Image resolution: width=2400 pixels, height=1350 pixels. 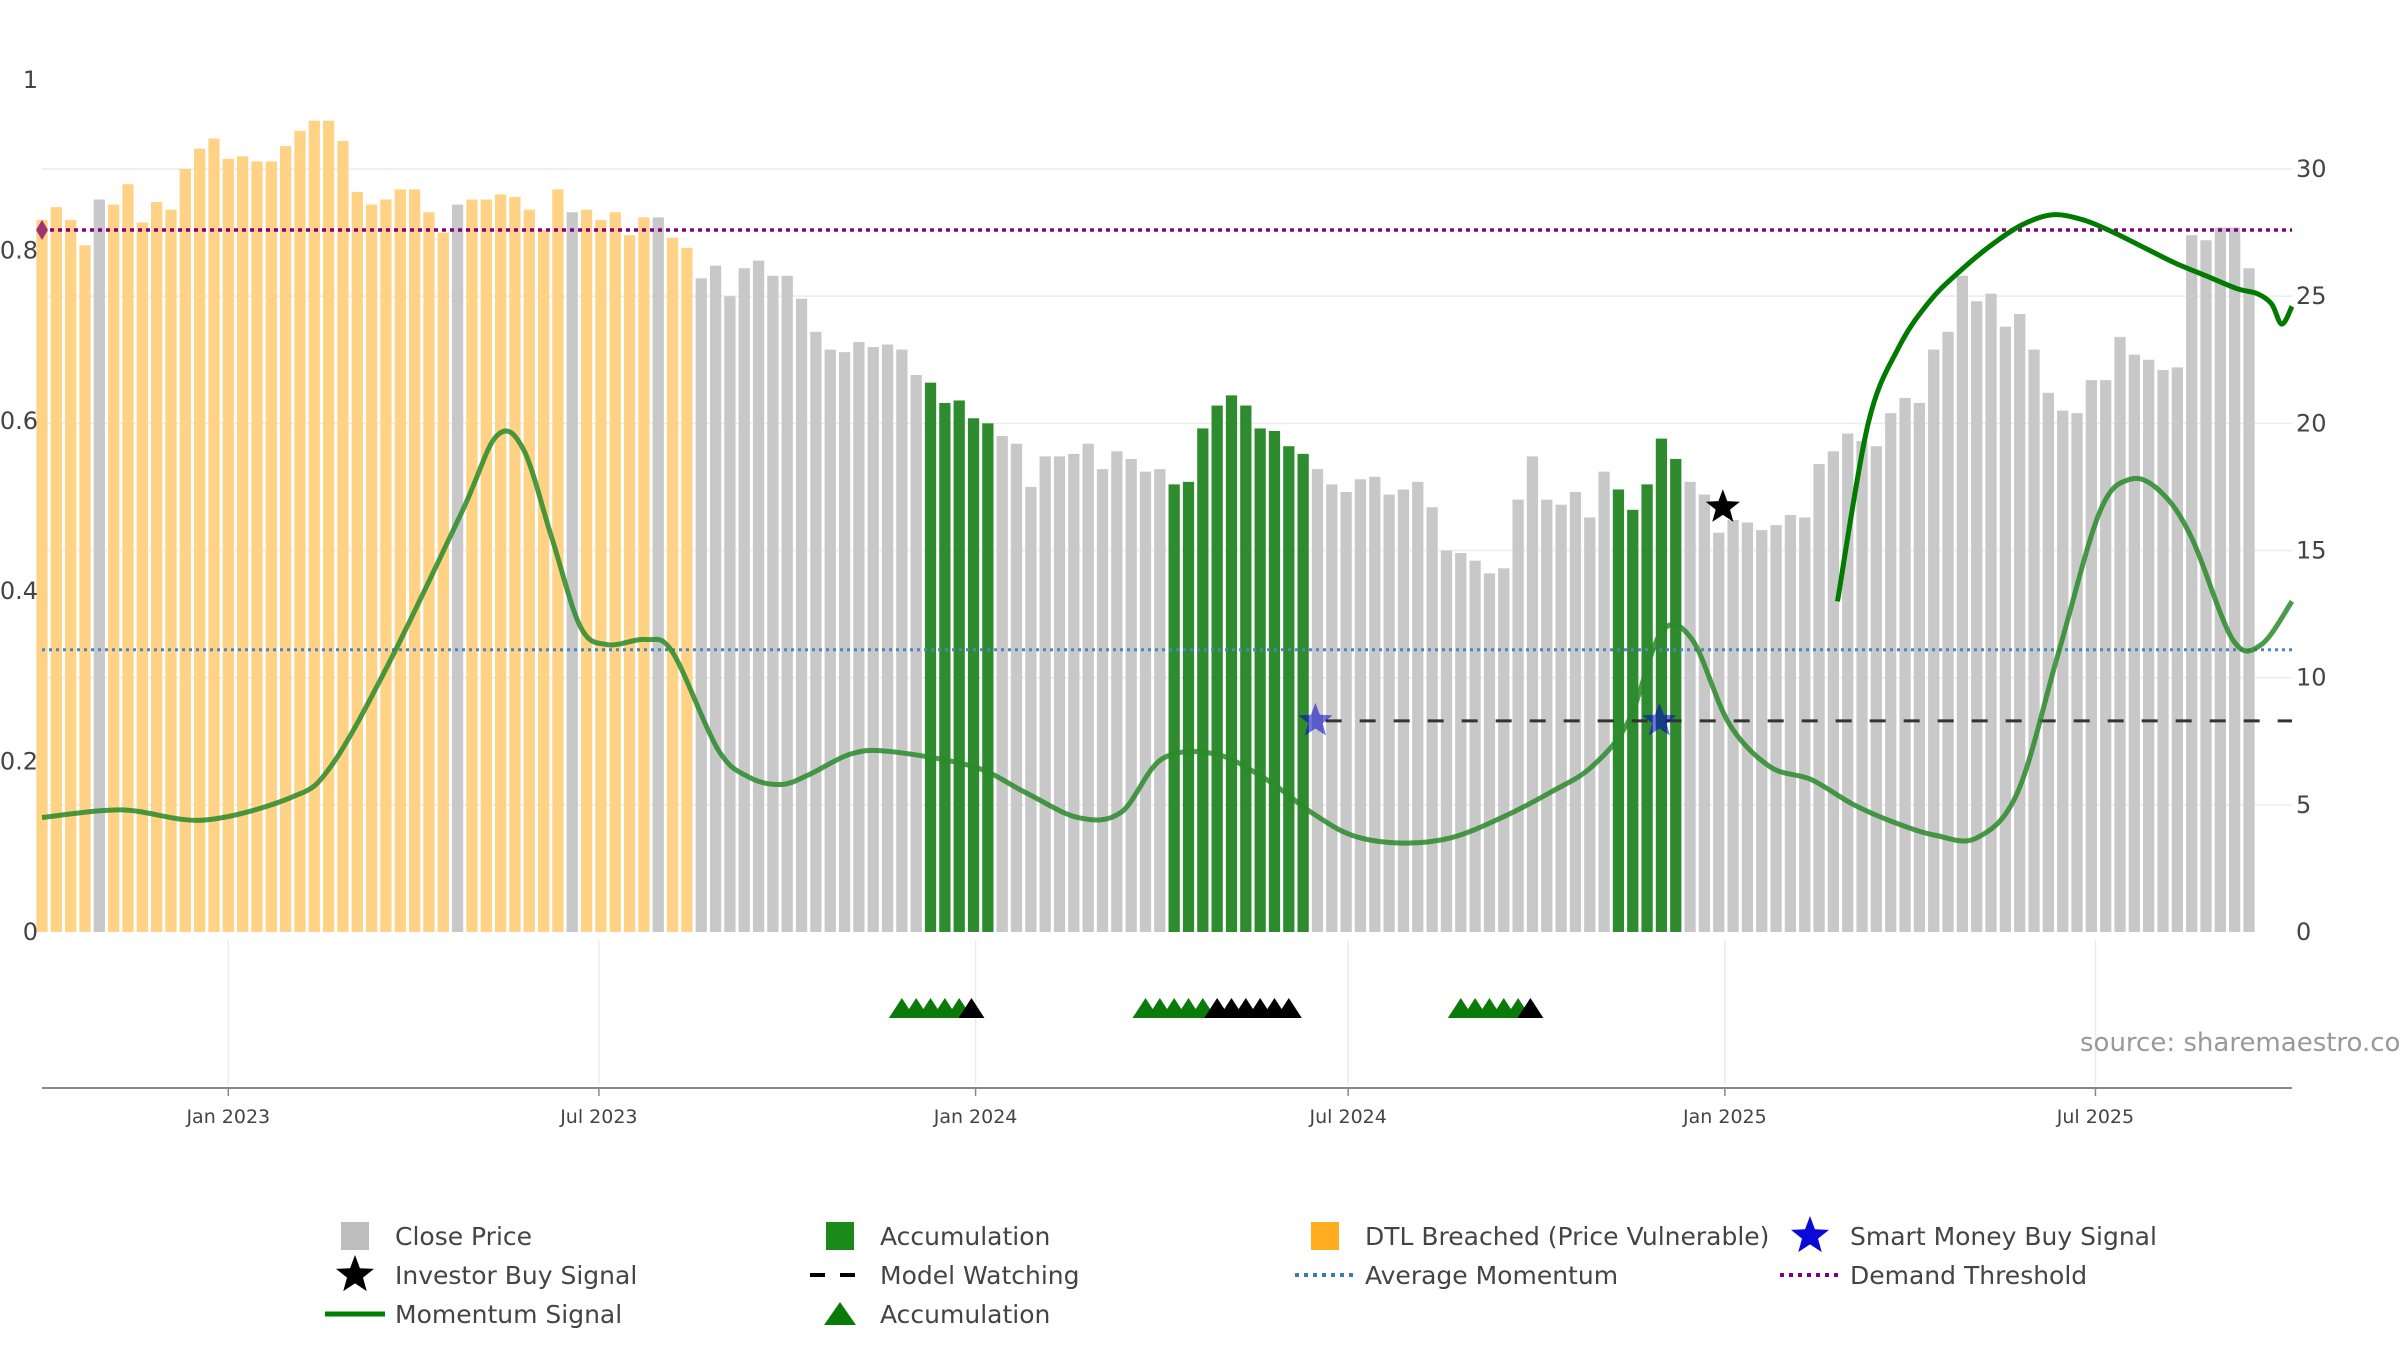 I want to click on left-tick-label: 0.4, so click(x=19, y=591).